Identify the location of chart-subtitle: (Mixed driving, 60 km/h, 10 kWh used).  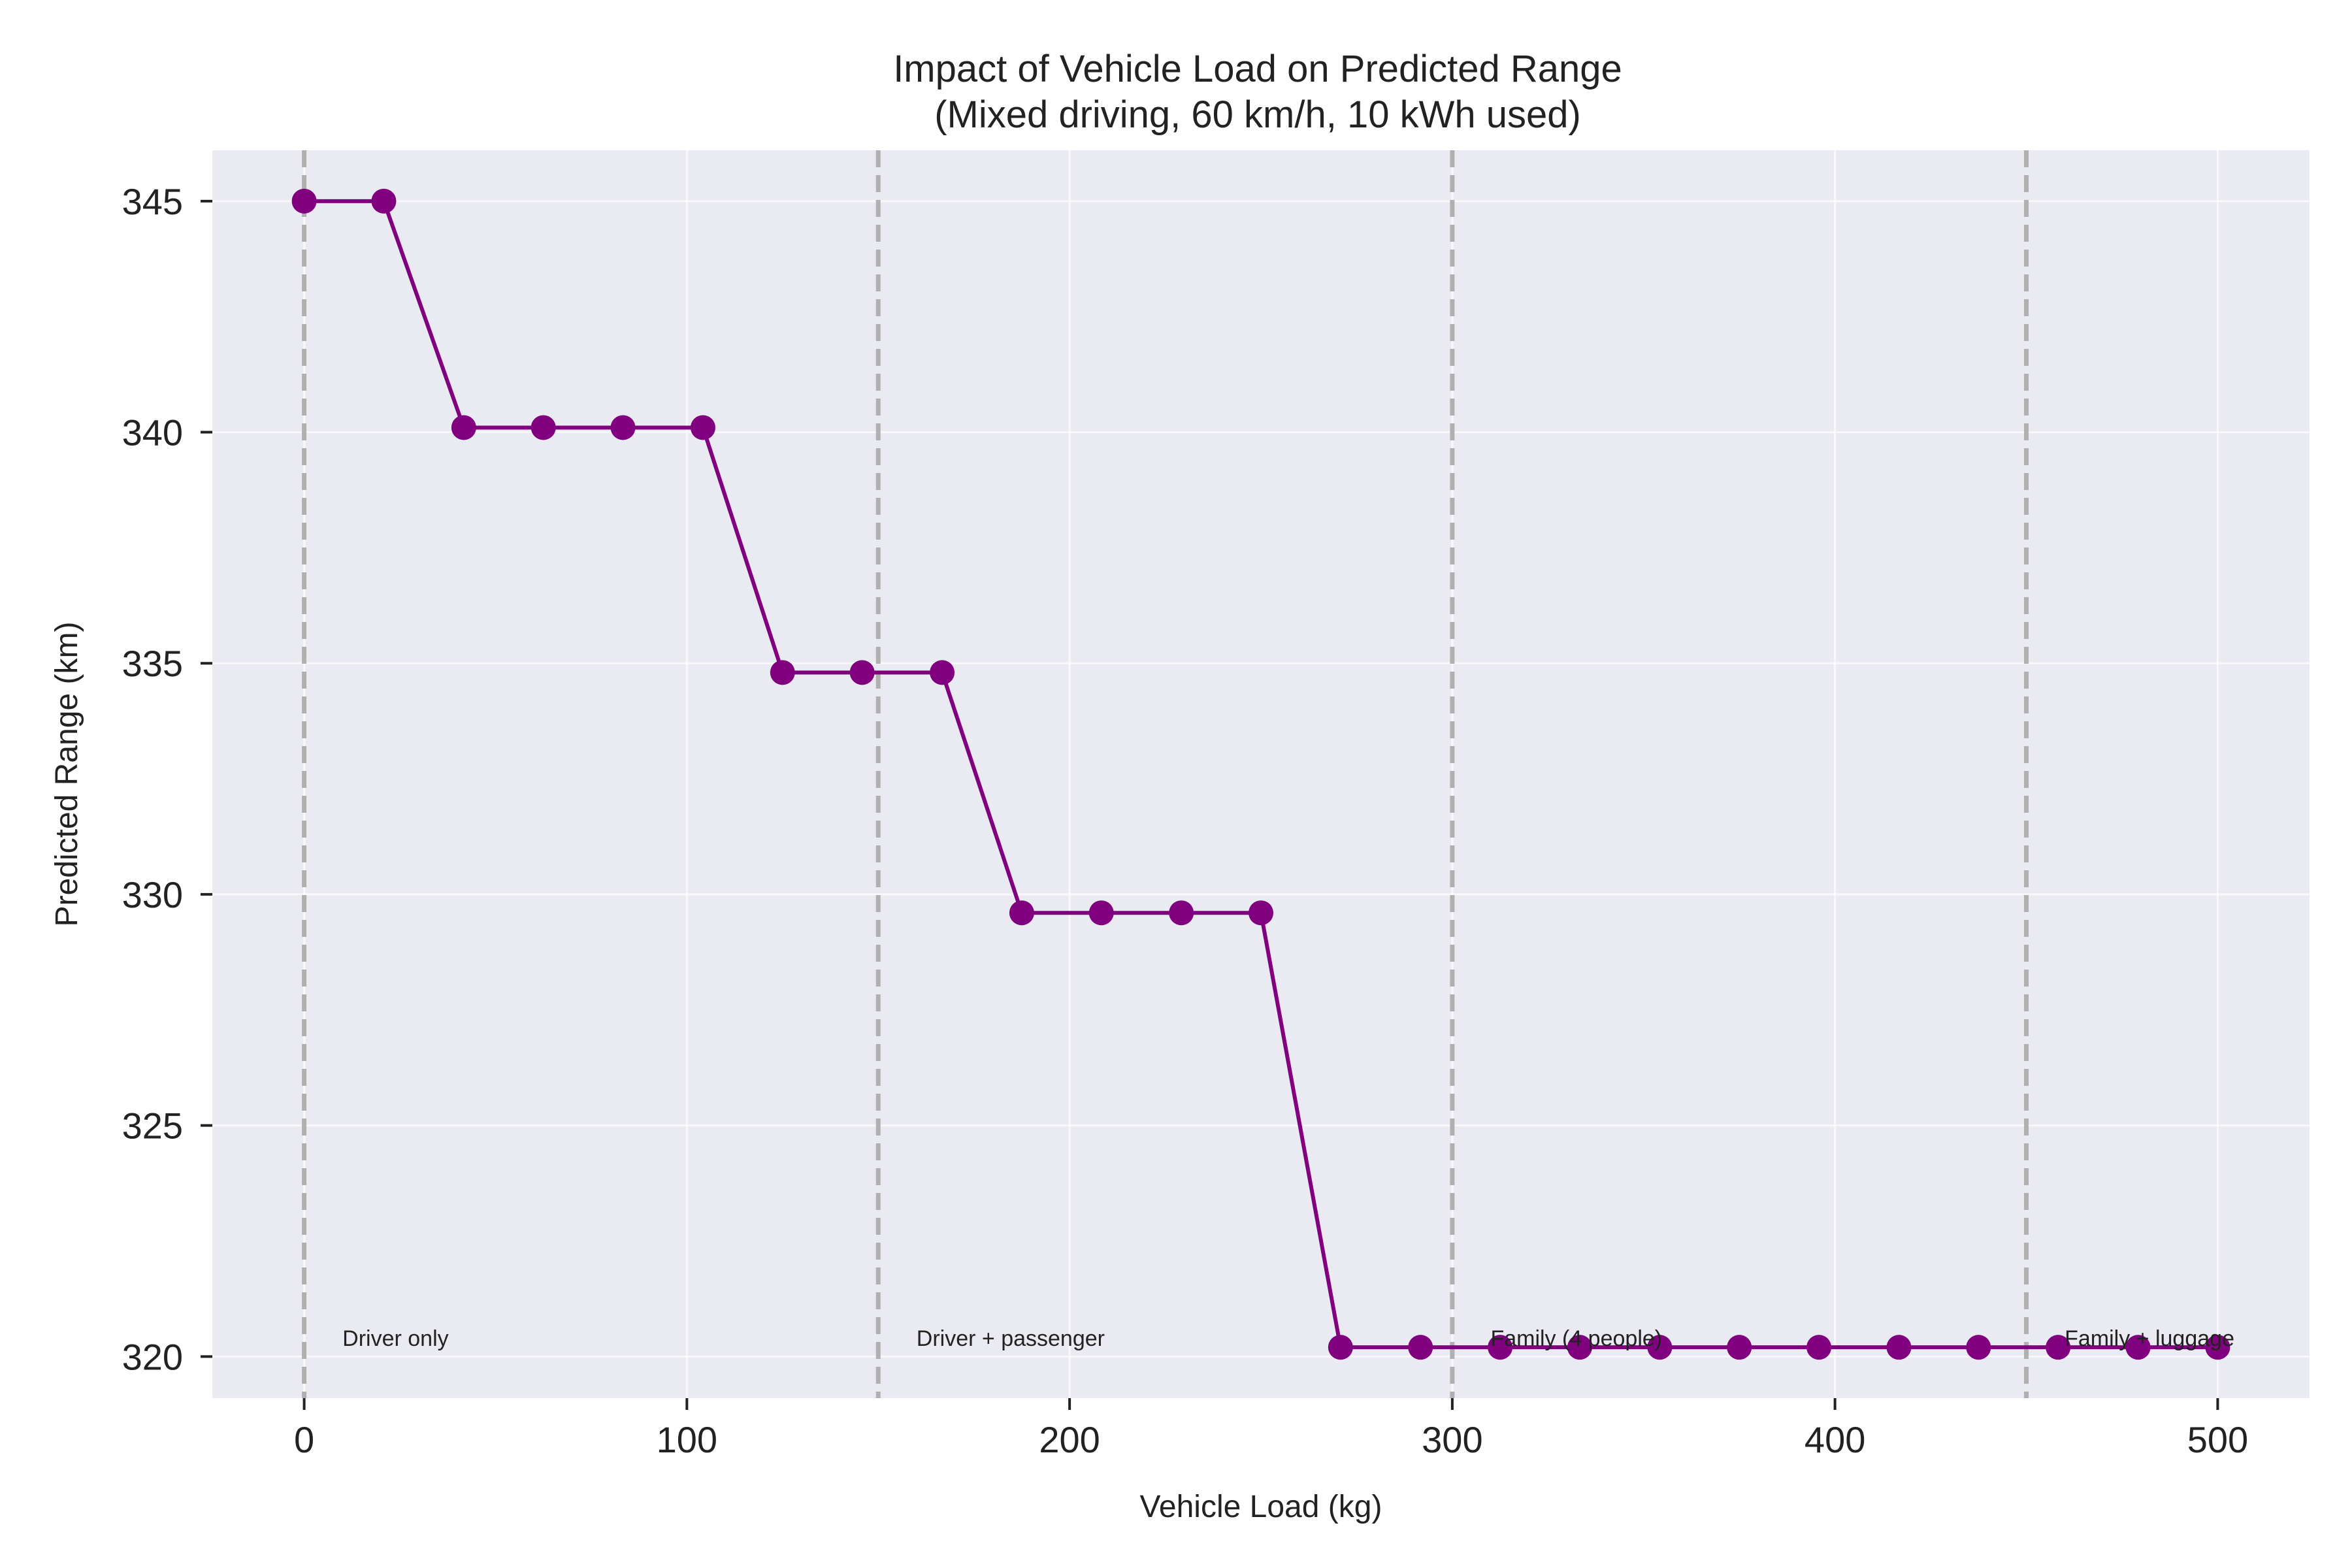
(1257, 114).